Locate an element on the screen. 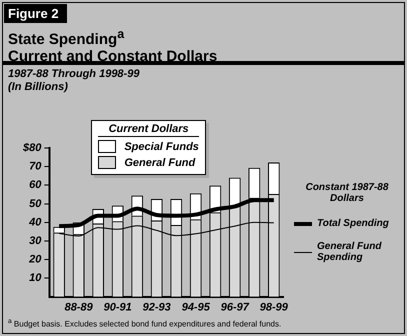  legend-label: General Fund is located at coordinates (159, 162).